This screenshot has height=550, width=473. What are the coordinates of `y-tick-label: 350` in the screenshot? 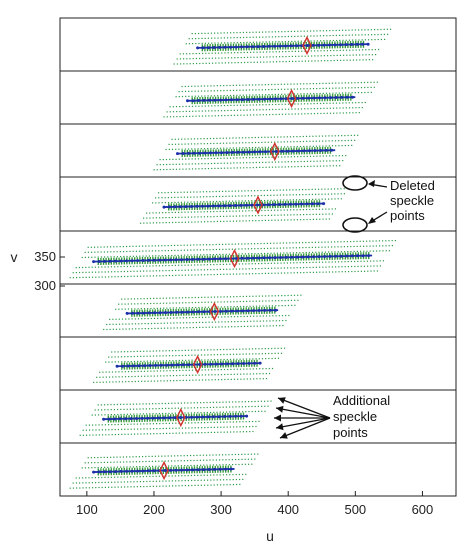 It's located at (45, 256).